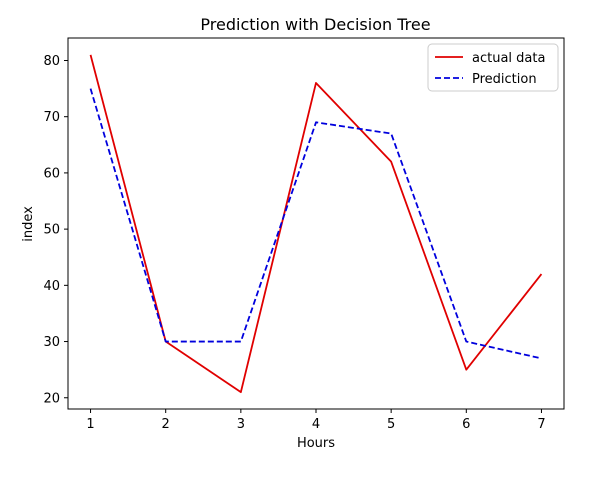 This screenshot has width=605, height=478. Describe the element at coordinates (316, 443) in the screenshot. I see `x-axis-label: Hours` at that location.